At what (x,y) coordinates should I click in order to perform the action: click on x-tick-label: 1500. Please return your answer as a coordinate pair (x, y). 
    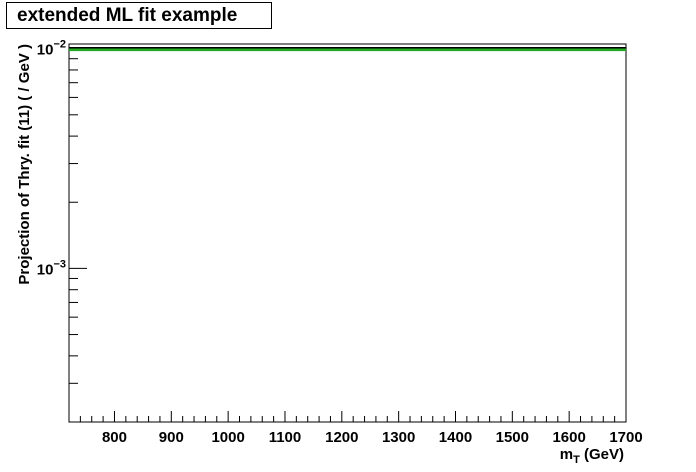
    Looking at the image, I should click on (512, 437).